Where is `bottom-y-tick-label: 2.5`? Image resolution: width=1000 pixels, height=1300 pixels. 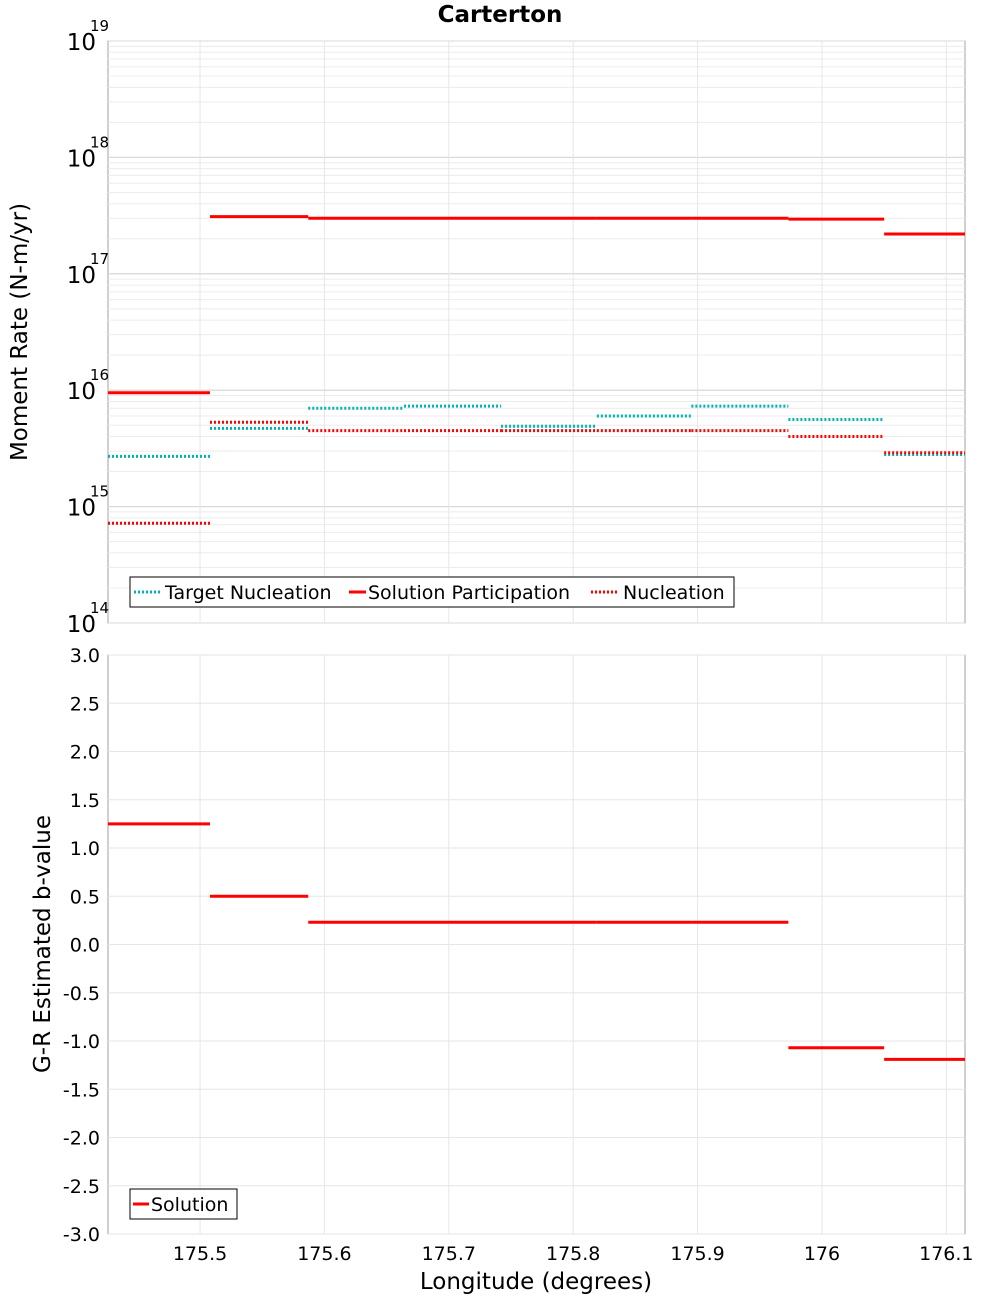 bottom-y-tick-label: 2.5 is located at coordinates (85, 704).